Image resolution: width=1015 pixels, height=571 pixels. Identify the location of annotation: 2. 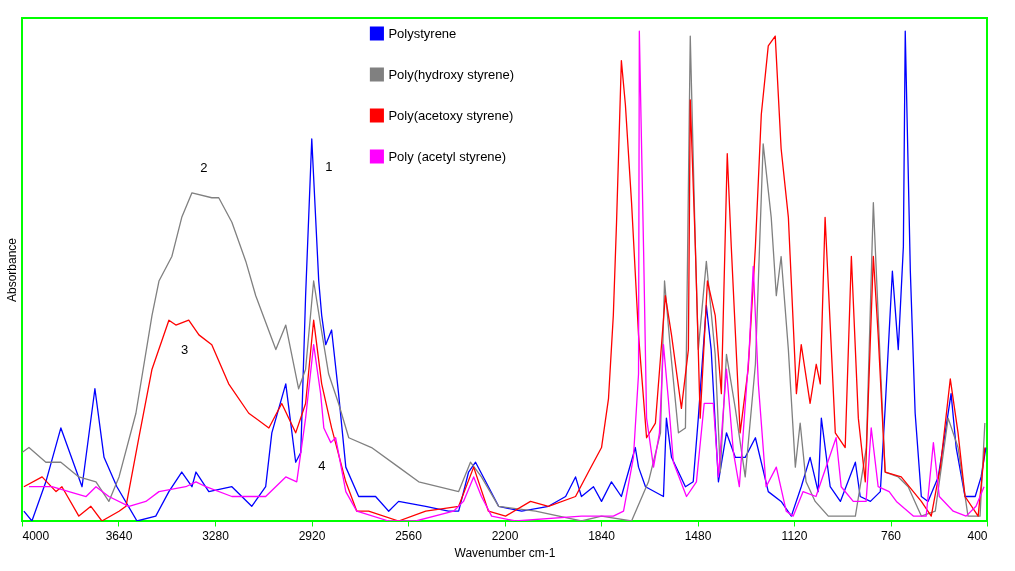
(204, 167).